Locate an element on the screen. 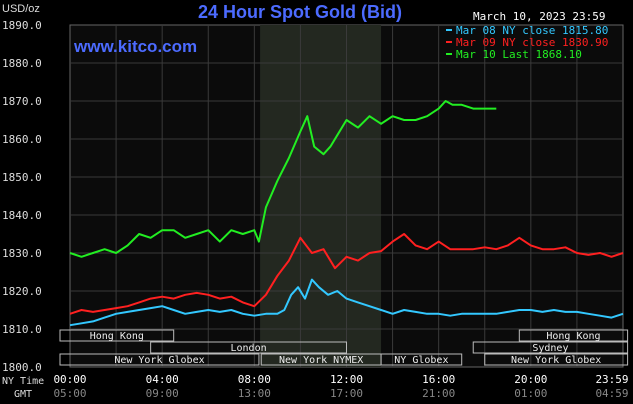 This screenshot has height=404, width=633. unit-label: USD/oz is located at coordinates (21, 9).